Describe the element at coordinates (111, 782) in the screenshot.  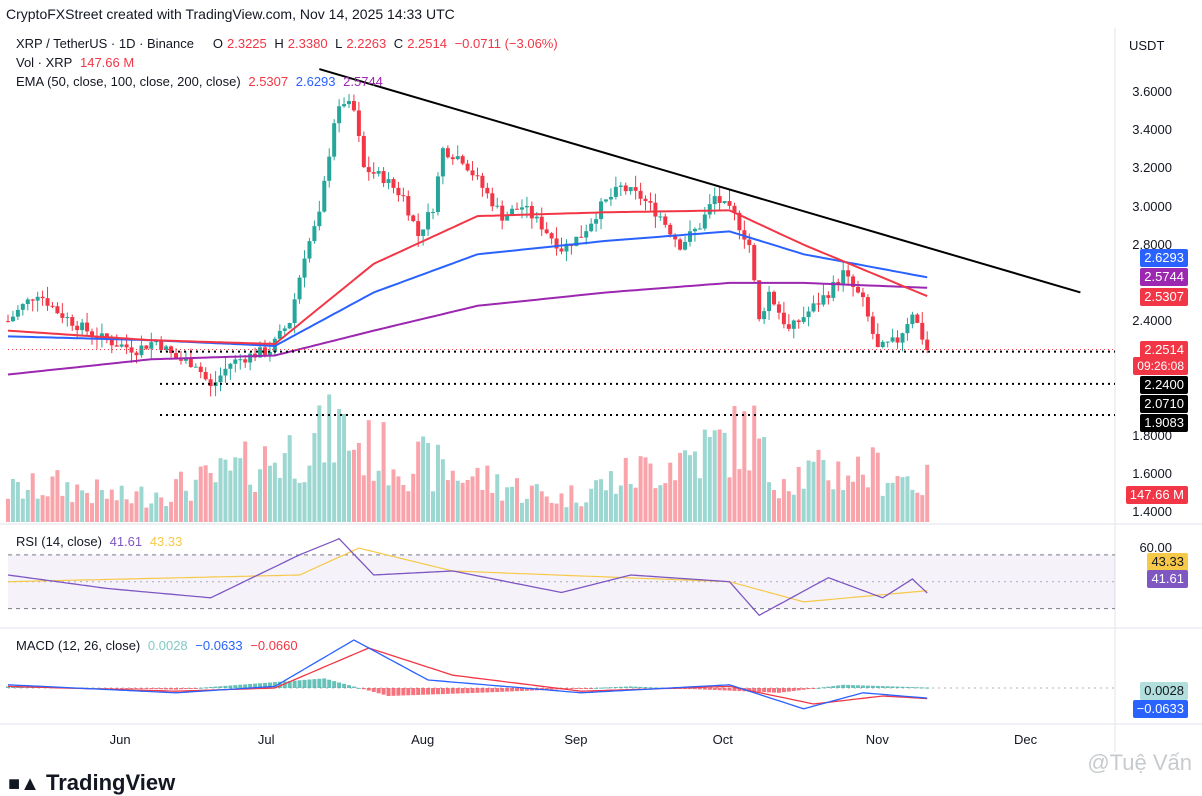
I see `brand-name: TradingView` at that location.